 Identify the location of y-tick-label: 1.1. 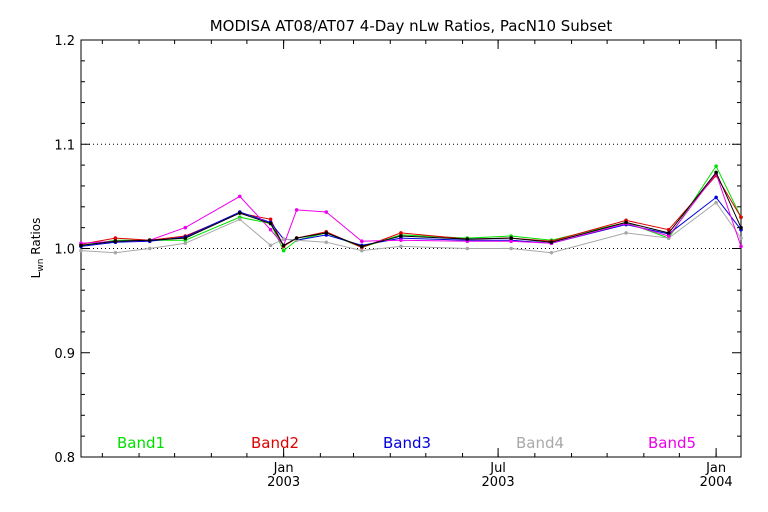
(64, 145).